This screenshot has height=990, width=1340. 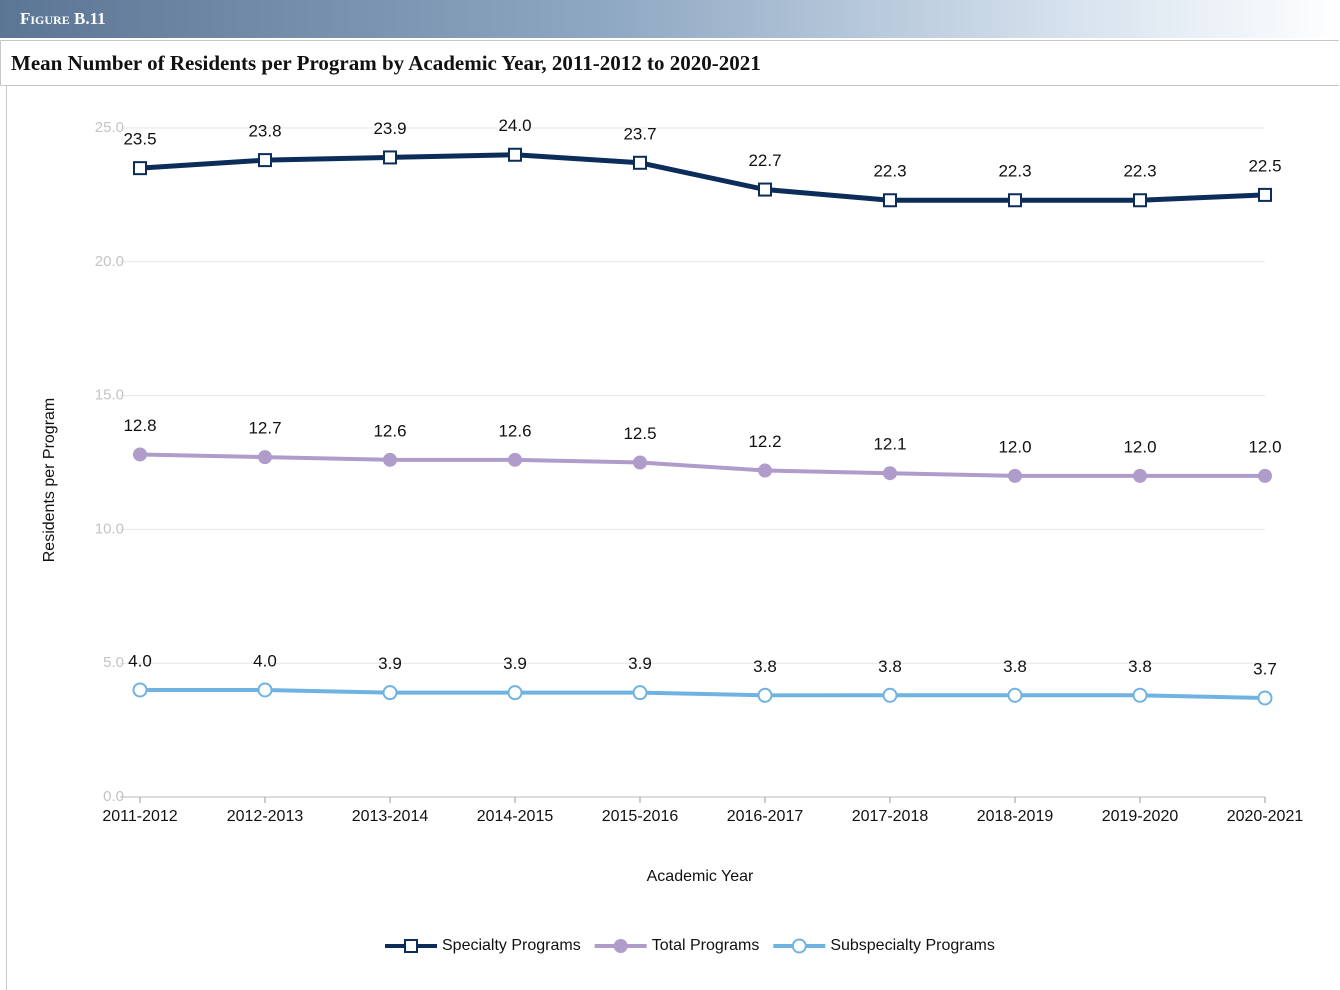 What do you see at coordinates (109, 395) in the screenshot?
I see `y-tick-label: 15.0` at bounding box center [109, 395].